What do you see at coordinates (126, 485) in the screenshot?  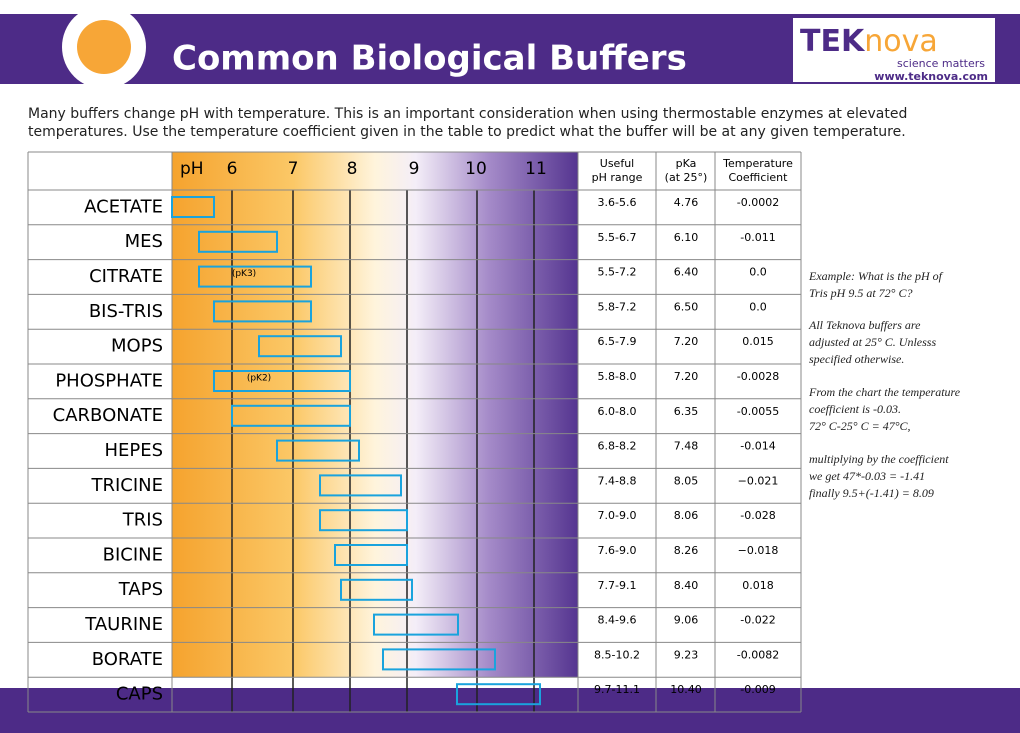 I see `buffer-name: TRICINE` at bounding box center [126, 485].